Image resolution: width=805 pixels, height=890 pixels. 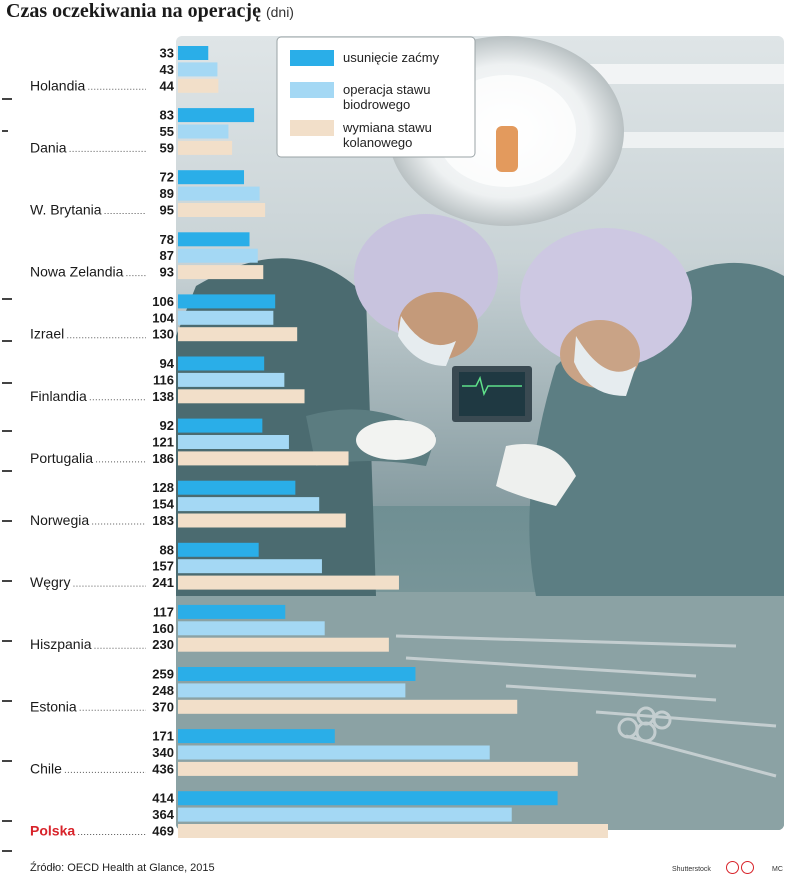 What do you see at coordinates (163, 566) in the screenshot?
I see `data-label: 157` at bounding box center [163, 566].